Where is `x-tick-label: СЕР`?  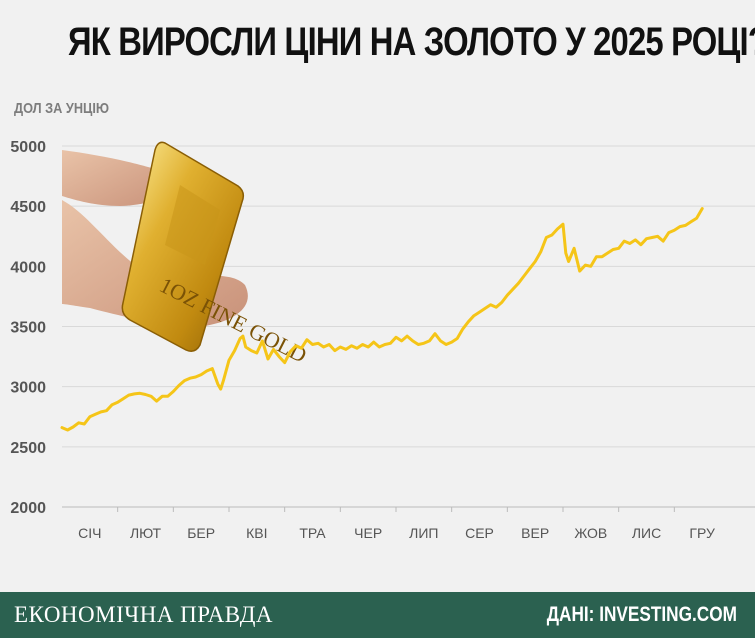
x-tick-label: СЕР is located at coordinates (479, 533).